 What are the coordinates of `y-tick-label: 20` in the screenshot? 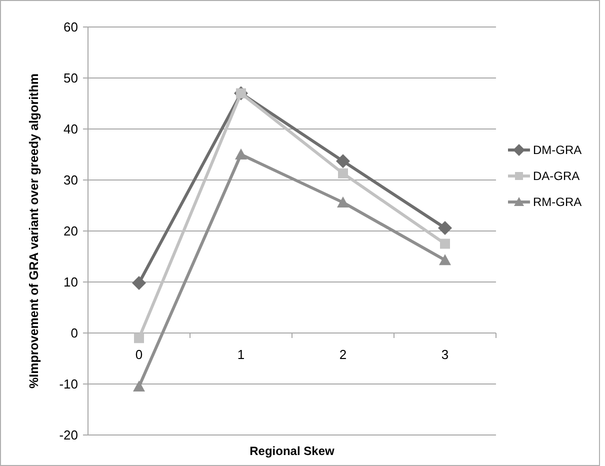 It's located at (71, 231).